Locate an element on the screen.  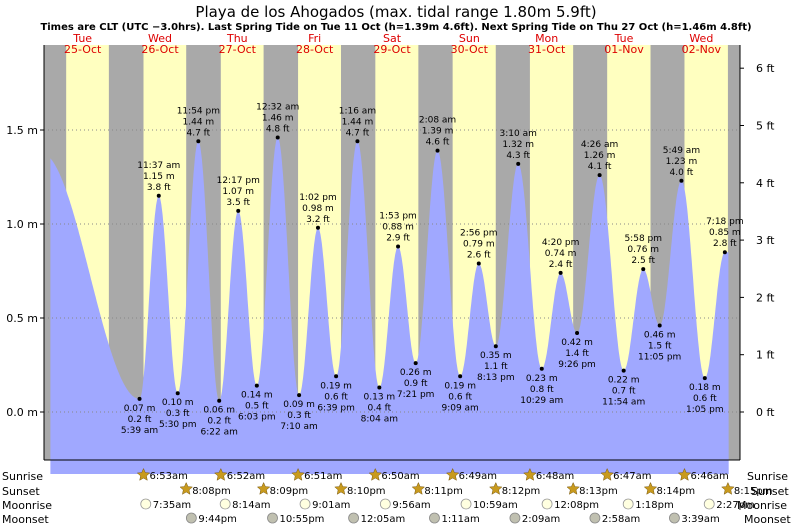
tide-label: 7:21 pm is located at coordinates (416, 395).